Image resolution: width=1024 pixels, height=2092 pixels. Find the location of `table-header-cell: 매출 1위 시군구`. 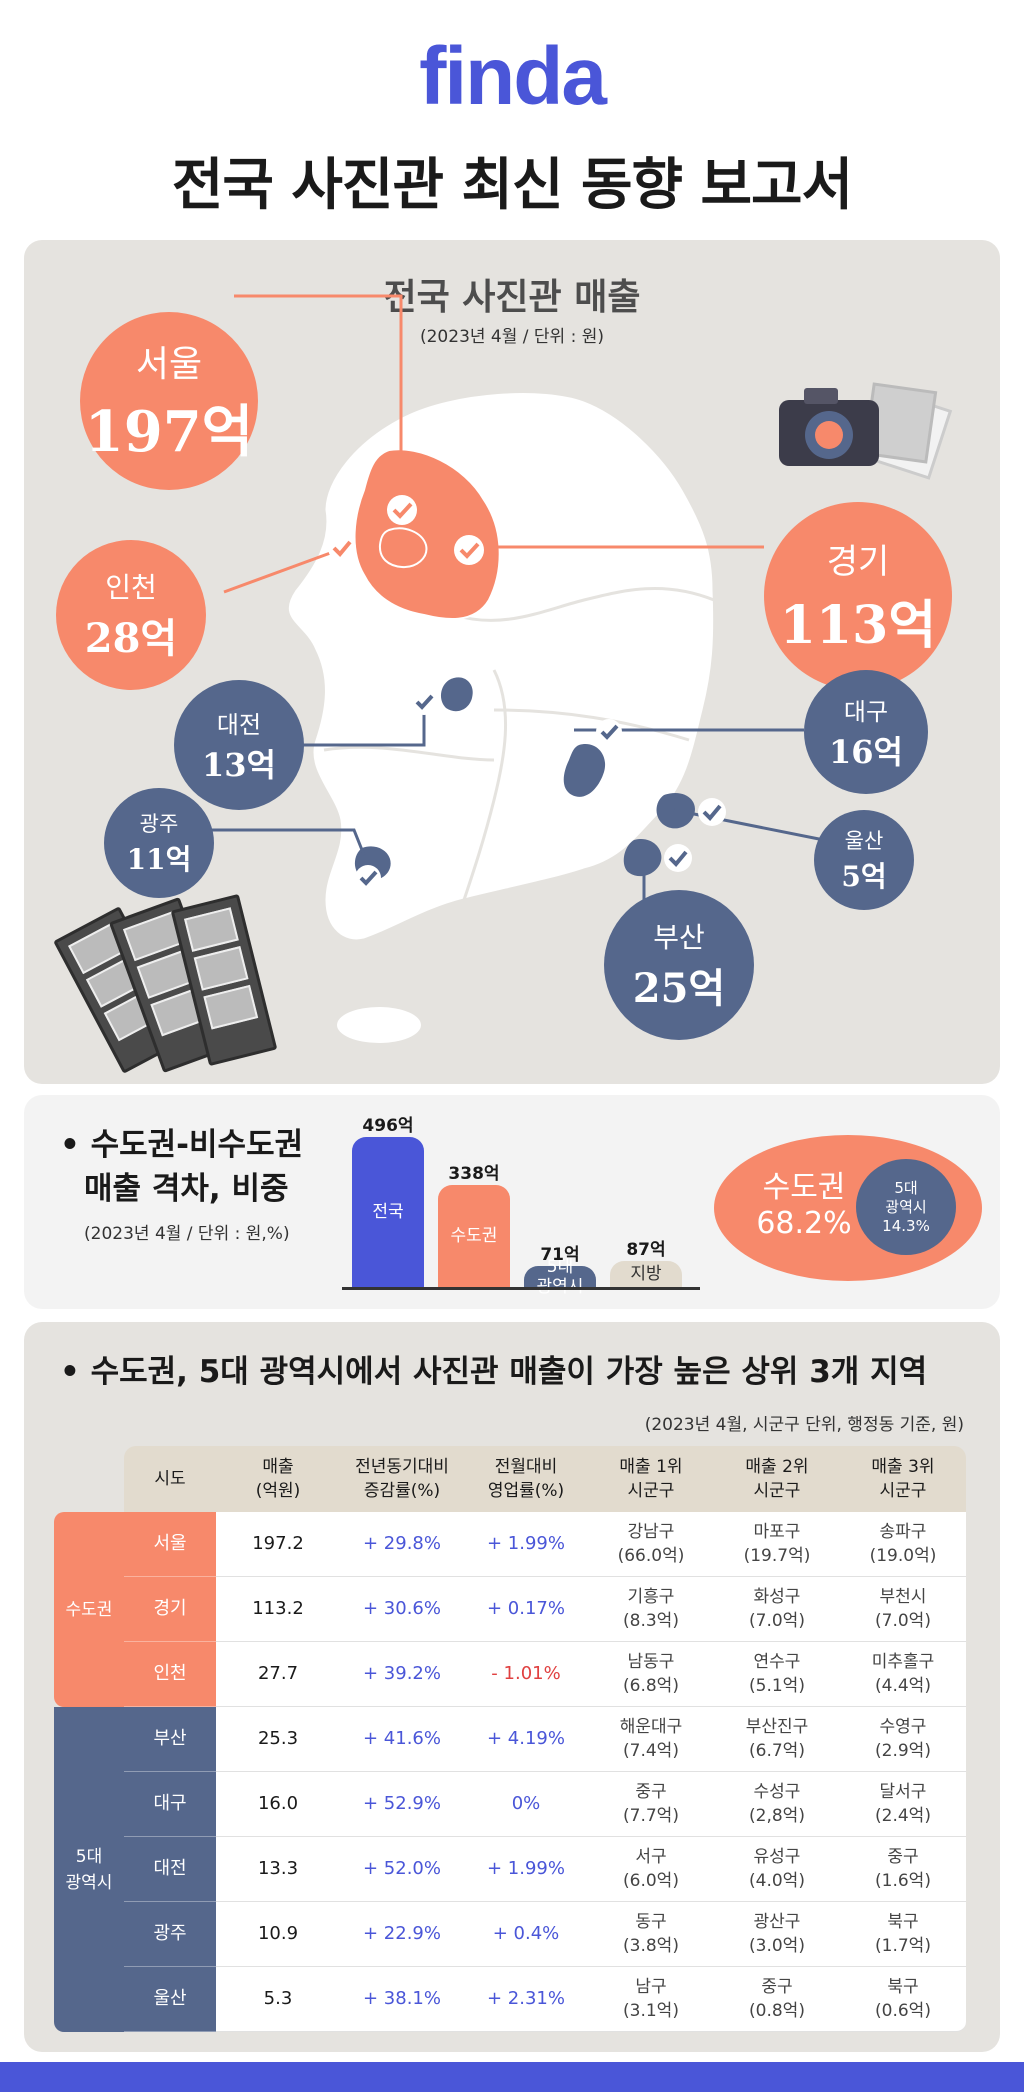

table-header-cell: 매출 1위 시군구 is located at coordinates (651, 1479).